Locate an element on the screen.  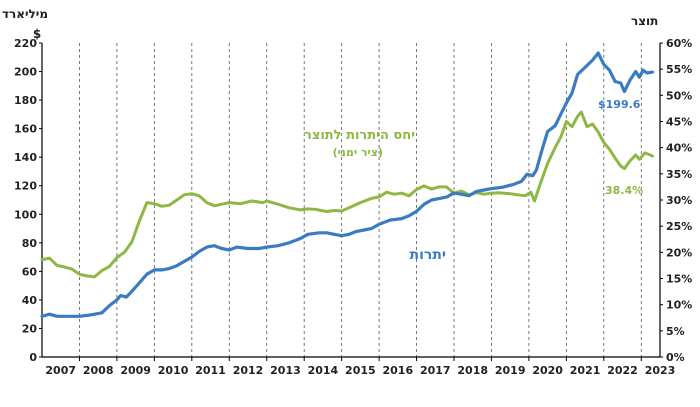
x-tick-label: 2018 is located at coordinates (472, 370).